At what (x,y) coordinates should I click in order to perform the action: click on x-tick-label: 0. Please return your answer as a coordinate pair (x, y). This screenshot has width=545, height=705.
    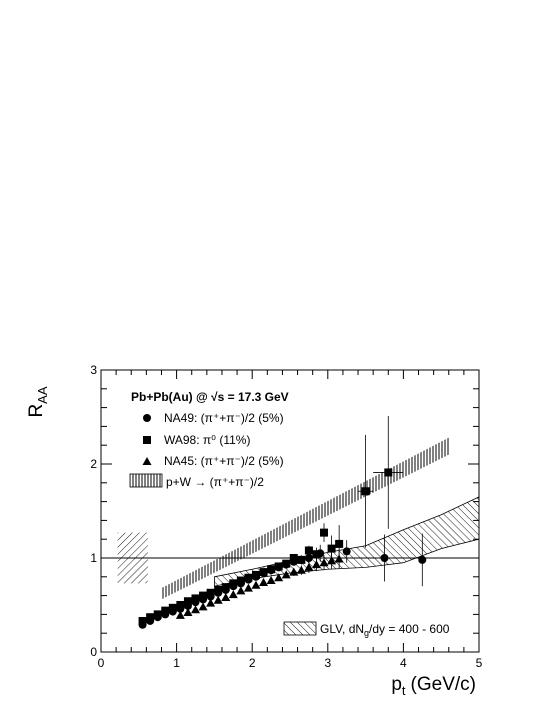
    Looking at the image, I should click on (101, 663).